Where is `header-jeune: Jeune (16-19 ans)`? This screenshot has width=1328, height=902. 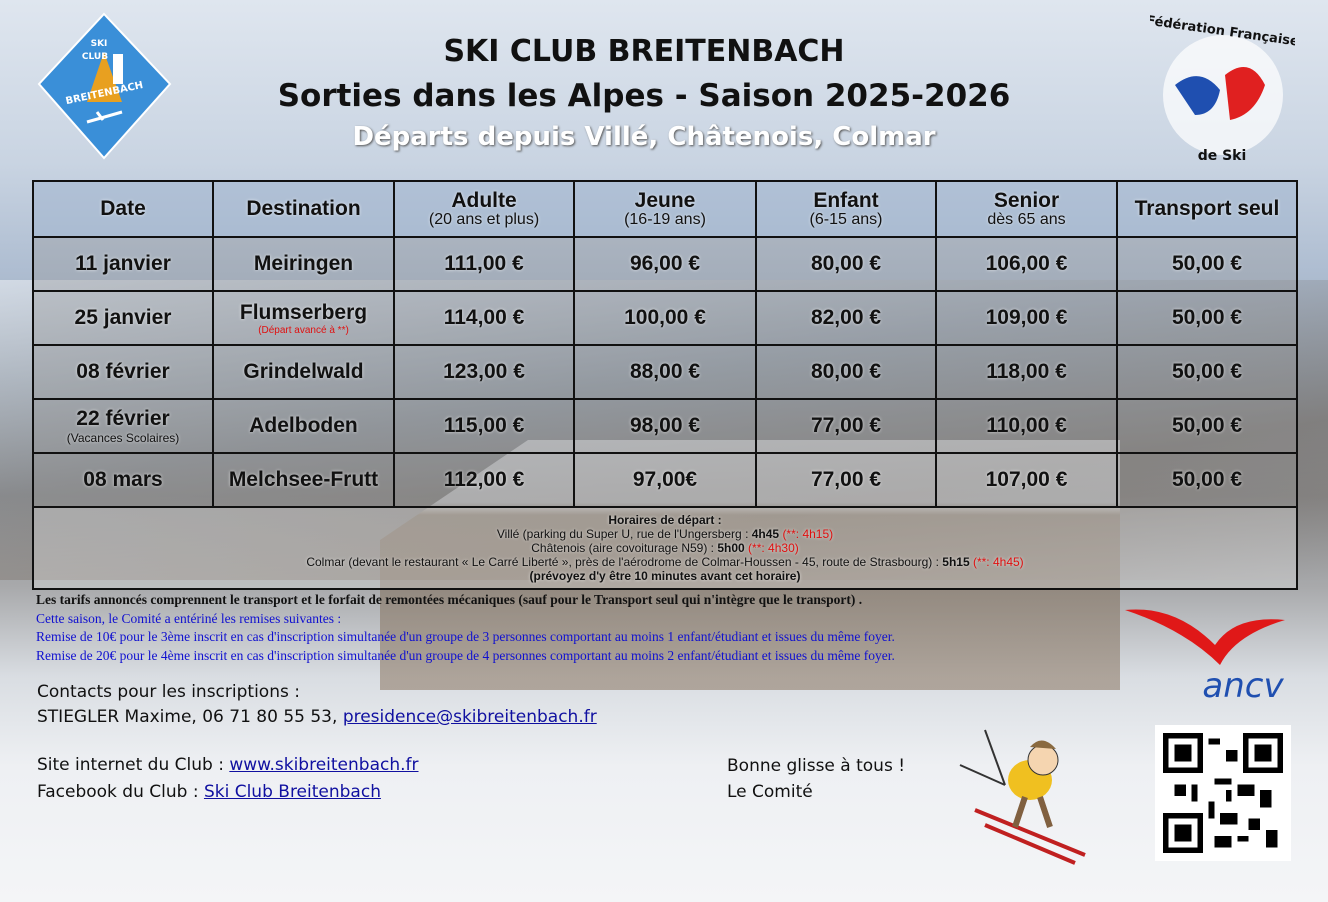
header-jeune: Jeune (16-19 ans) is located at coordinates (665, 209).